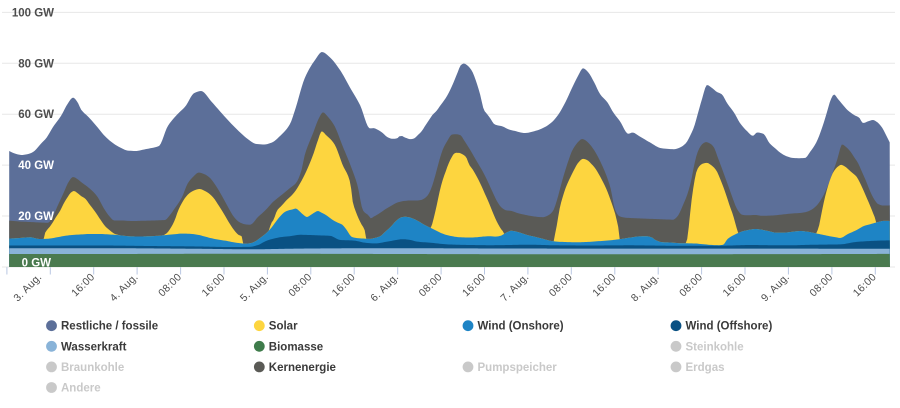 The height and width of the screenshot is (408, 900). What do you see at coordinates (94, 347) in the screenshot?
I see `svg-text: Wasserkraft` at bounding box center [94, 347].